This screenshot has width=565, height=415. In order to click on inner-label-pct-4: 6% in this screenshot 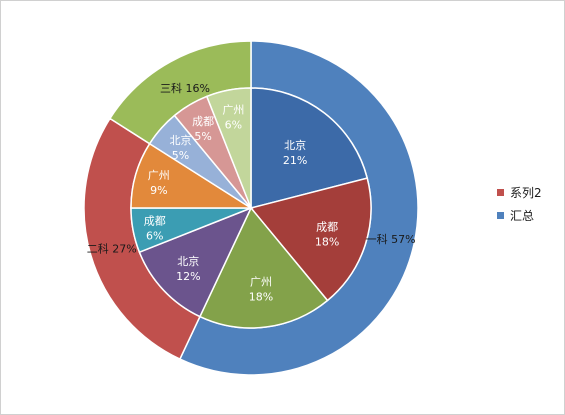, I will do `click(154, 235)`.